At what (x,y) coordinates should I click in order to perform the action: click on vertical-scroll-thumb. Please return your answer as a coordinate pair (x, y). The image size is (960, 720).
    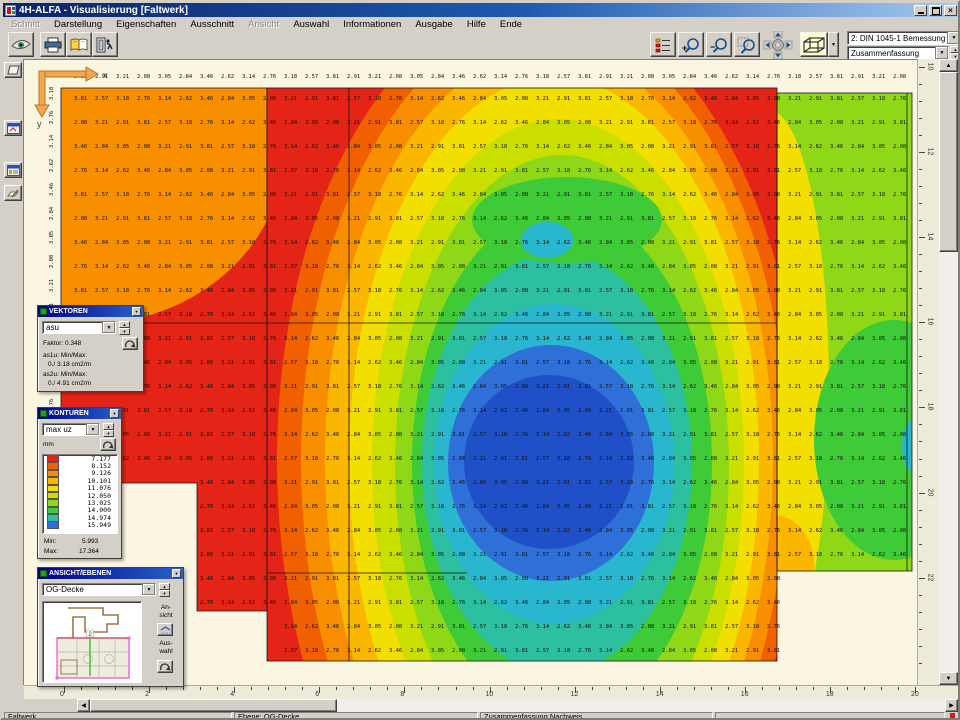
    Looking at the image, I should click on (948, 162).